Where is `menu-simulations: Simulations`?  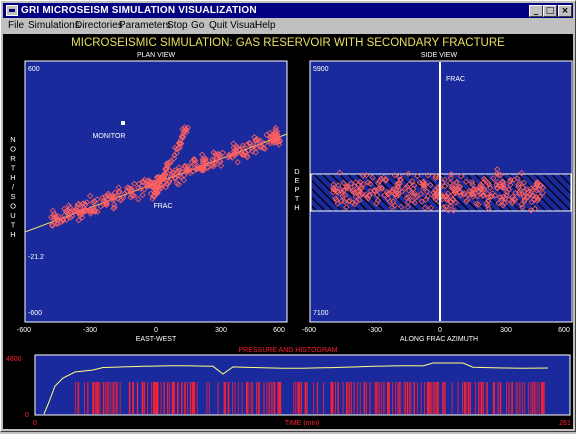 menu-simulations: Simulations is located at coordinates (54, 25).